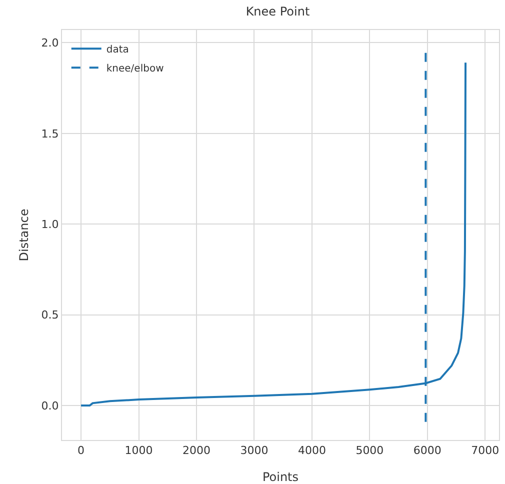 This screenshot has width=505, height=484. Describe the element at coordinates (117, 50) in the screenshot. I see `legend-label: data` at that location.